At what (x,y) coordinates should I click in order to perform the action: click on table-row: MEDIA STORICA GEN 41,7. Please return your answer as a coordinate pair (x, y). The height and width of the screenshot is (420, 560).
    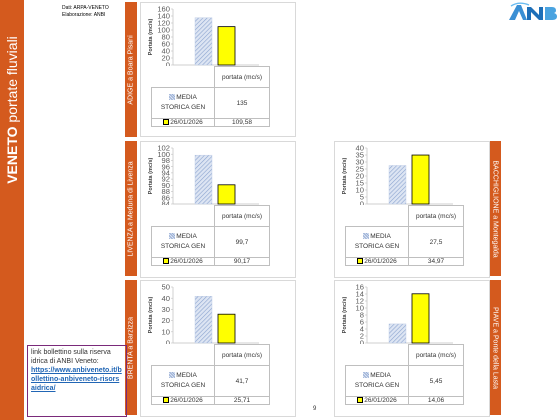
    Looking at the image, I should click on (210, 381).